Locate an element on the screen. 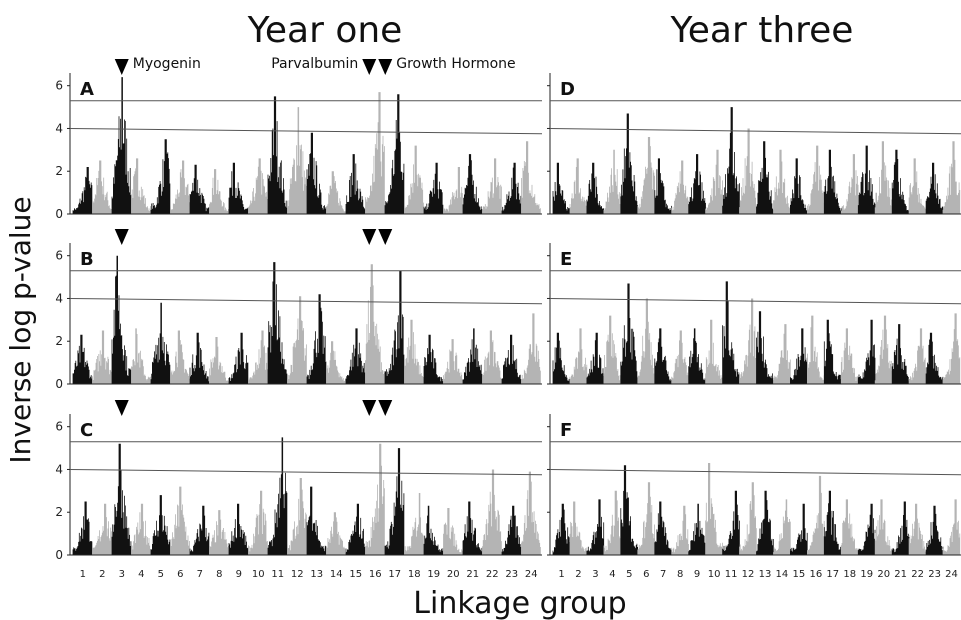 The image size is (961, 620). x-axis-label: Linkage group is located at coordinates (519, 603).